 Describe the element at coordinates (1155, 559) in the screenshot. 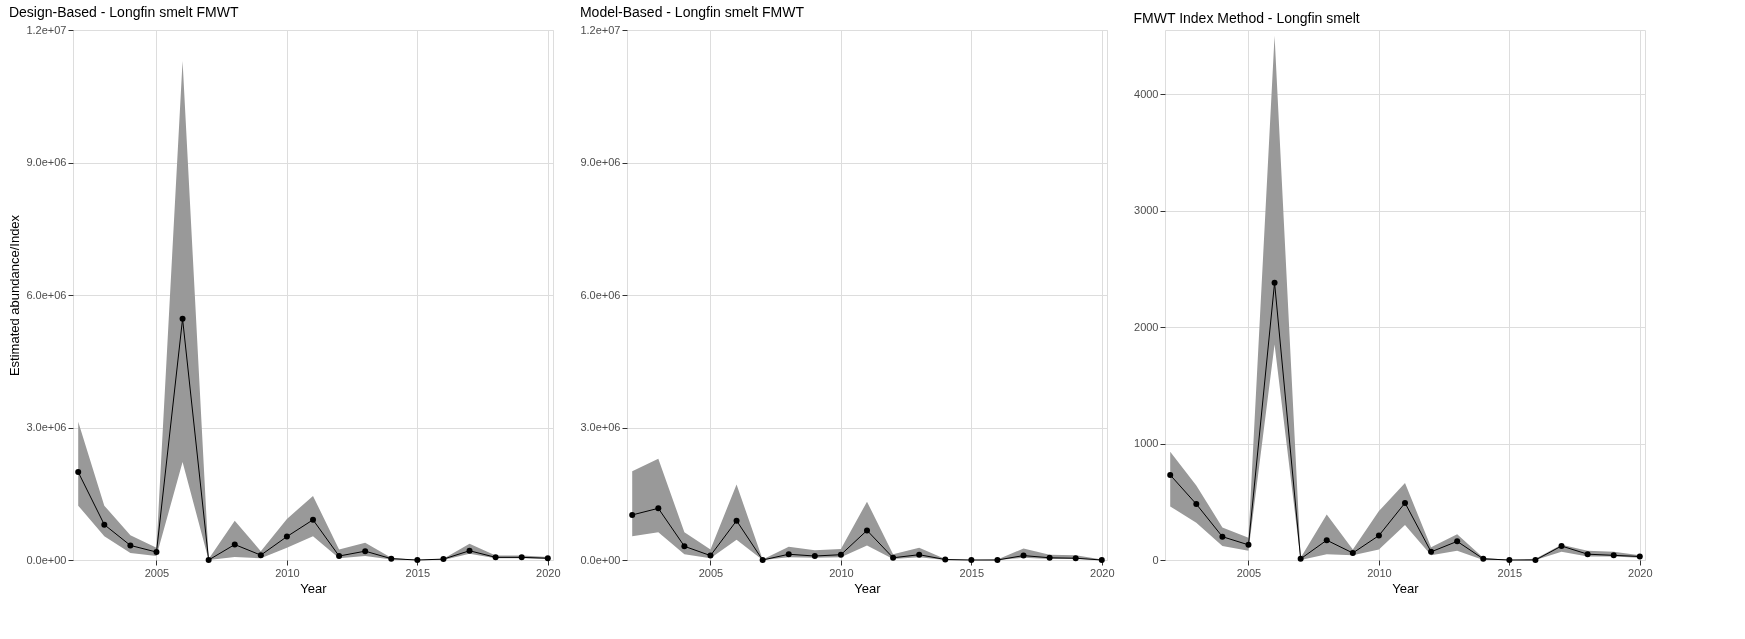

I see `y-tick-label: 0` at that location.